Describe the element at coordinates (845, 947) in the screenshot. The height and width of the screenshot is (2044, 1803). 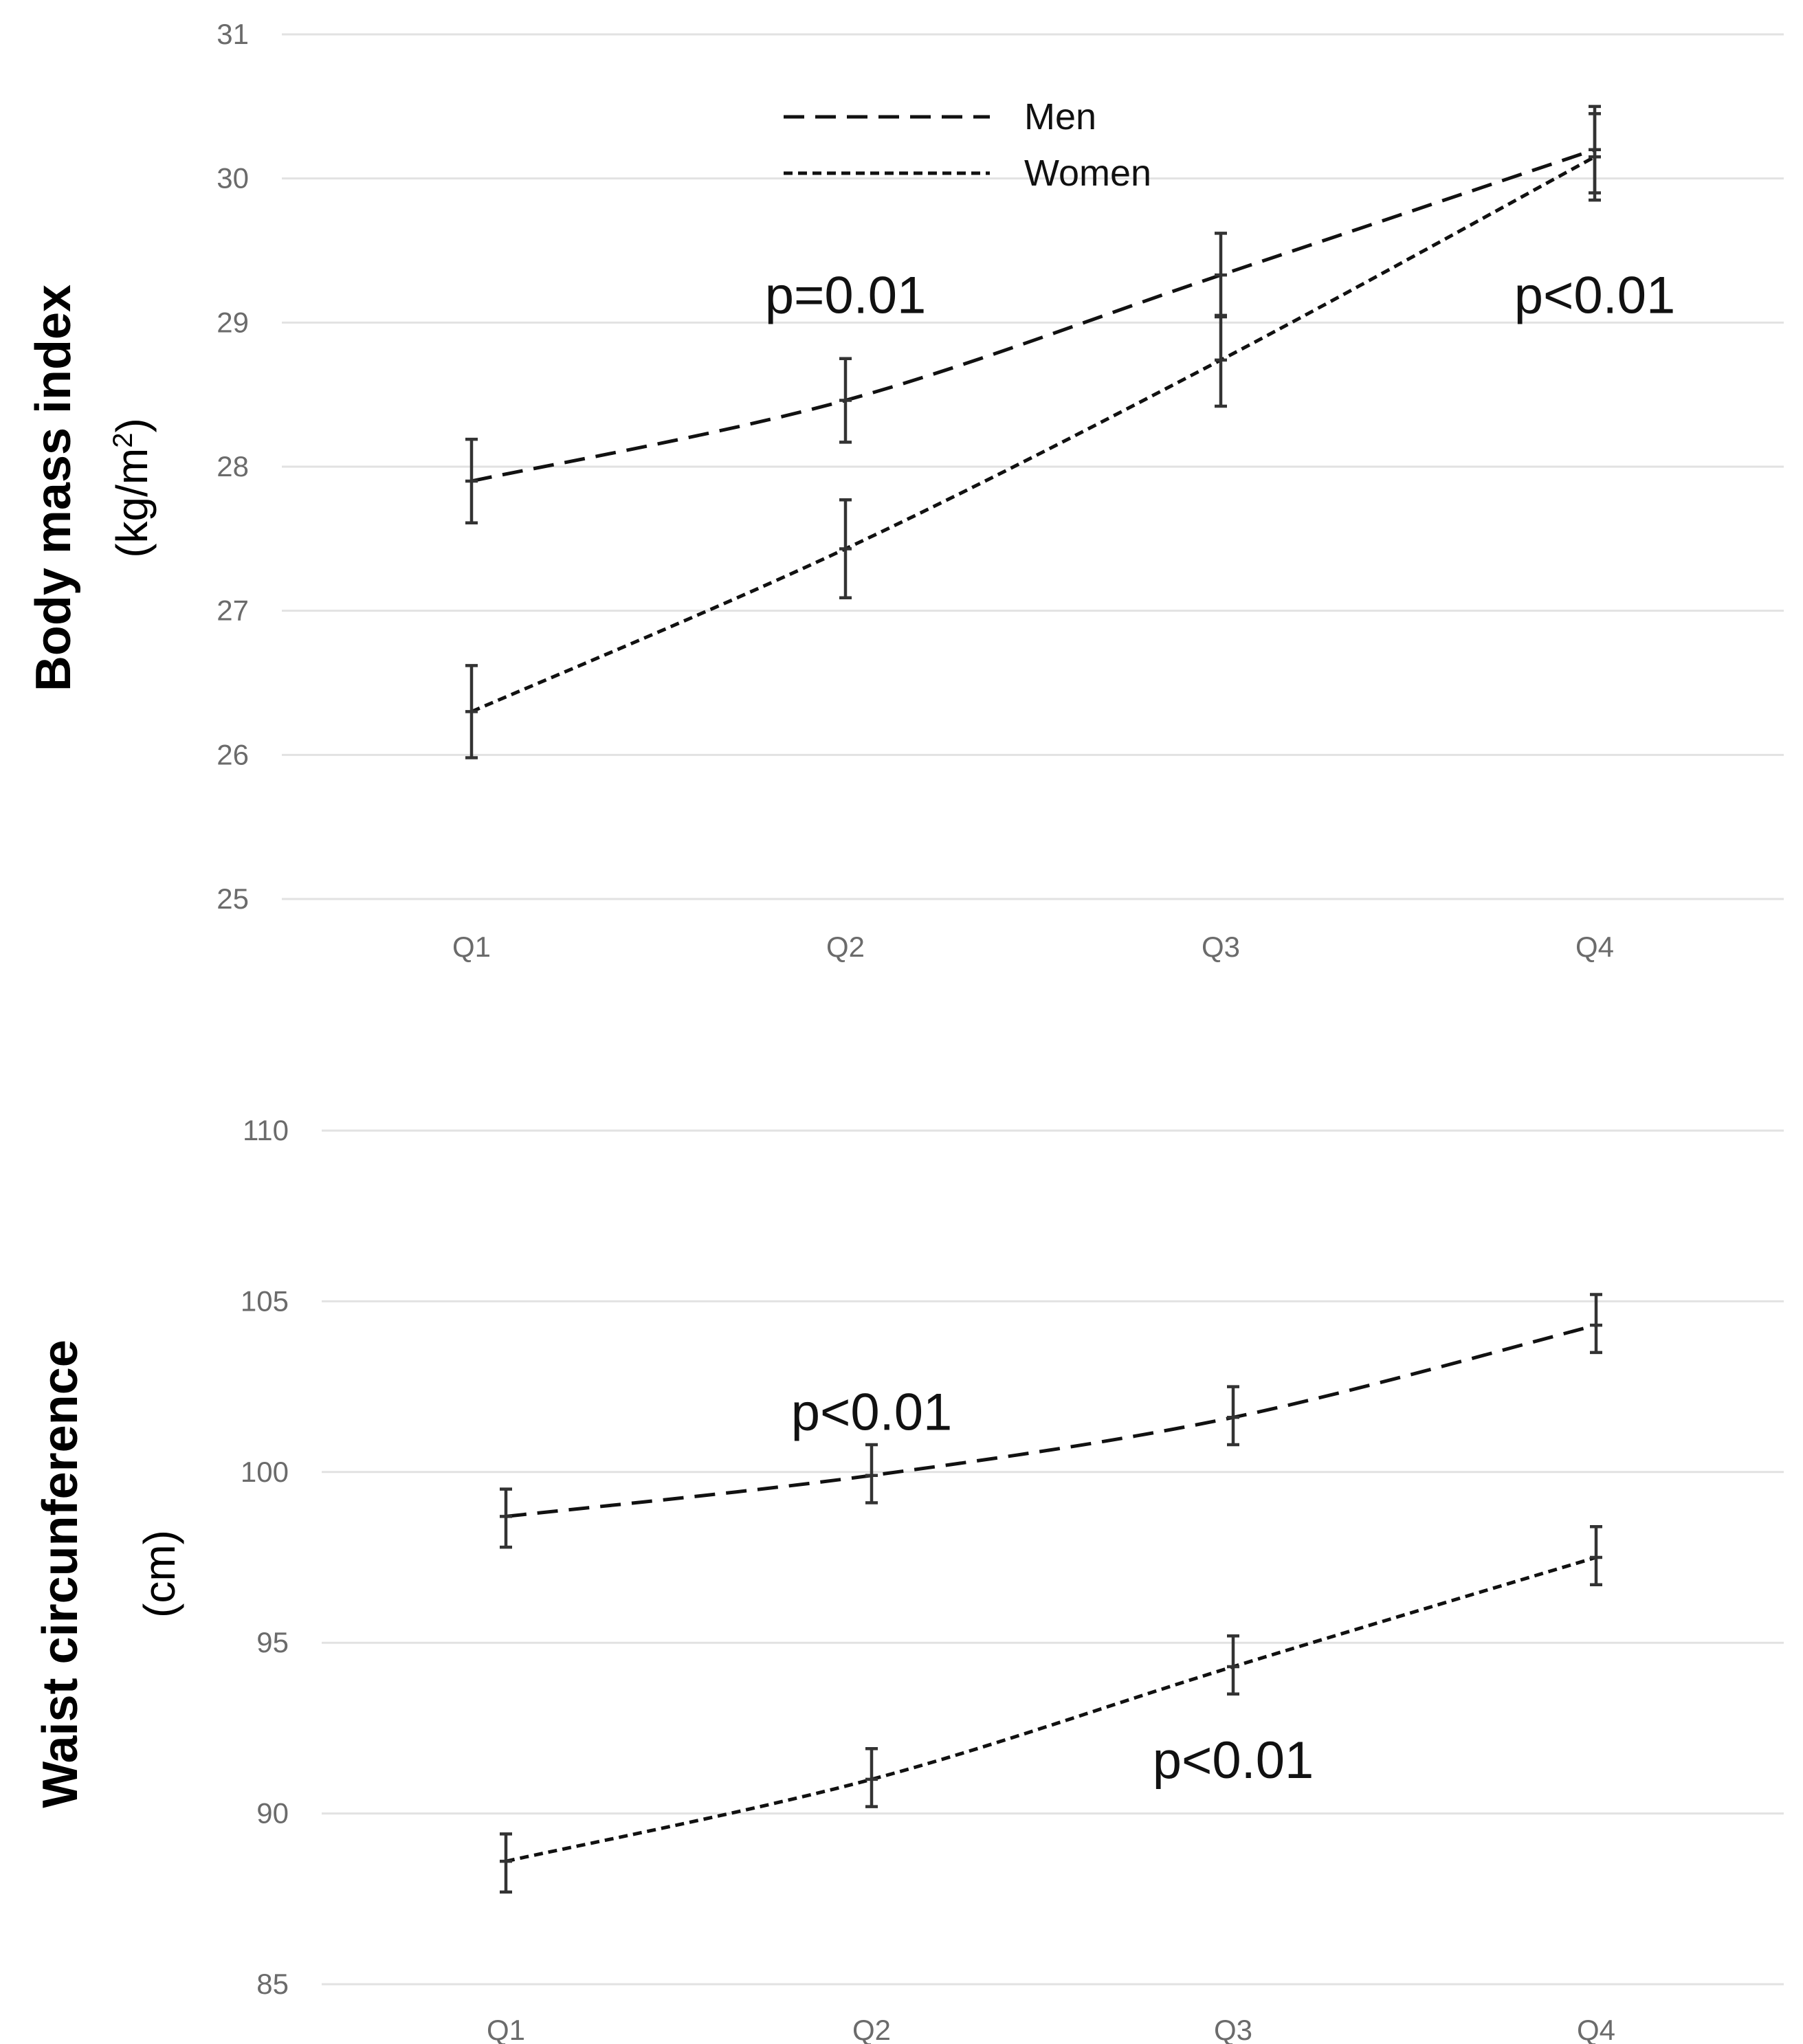
I see `bmi-x-tick-label: Q2` at that location.